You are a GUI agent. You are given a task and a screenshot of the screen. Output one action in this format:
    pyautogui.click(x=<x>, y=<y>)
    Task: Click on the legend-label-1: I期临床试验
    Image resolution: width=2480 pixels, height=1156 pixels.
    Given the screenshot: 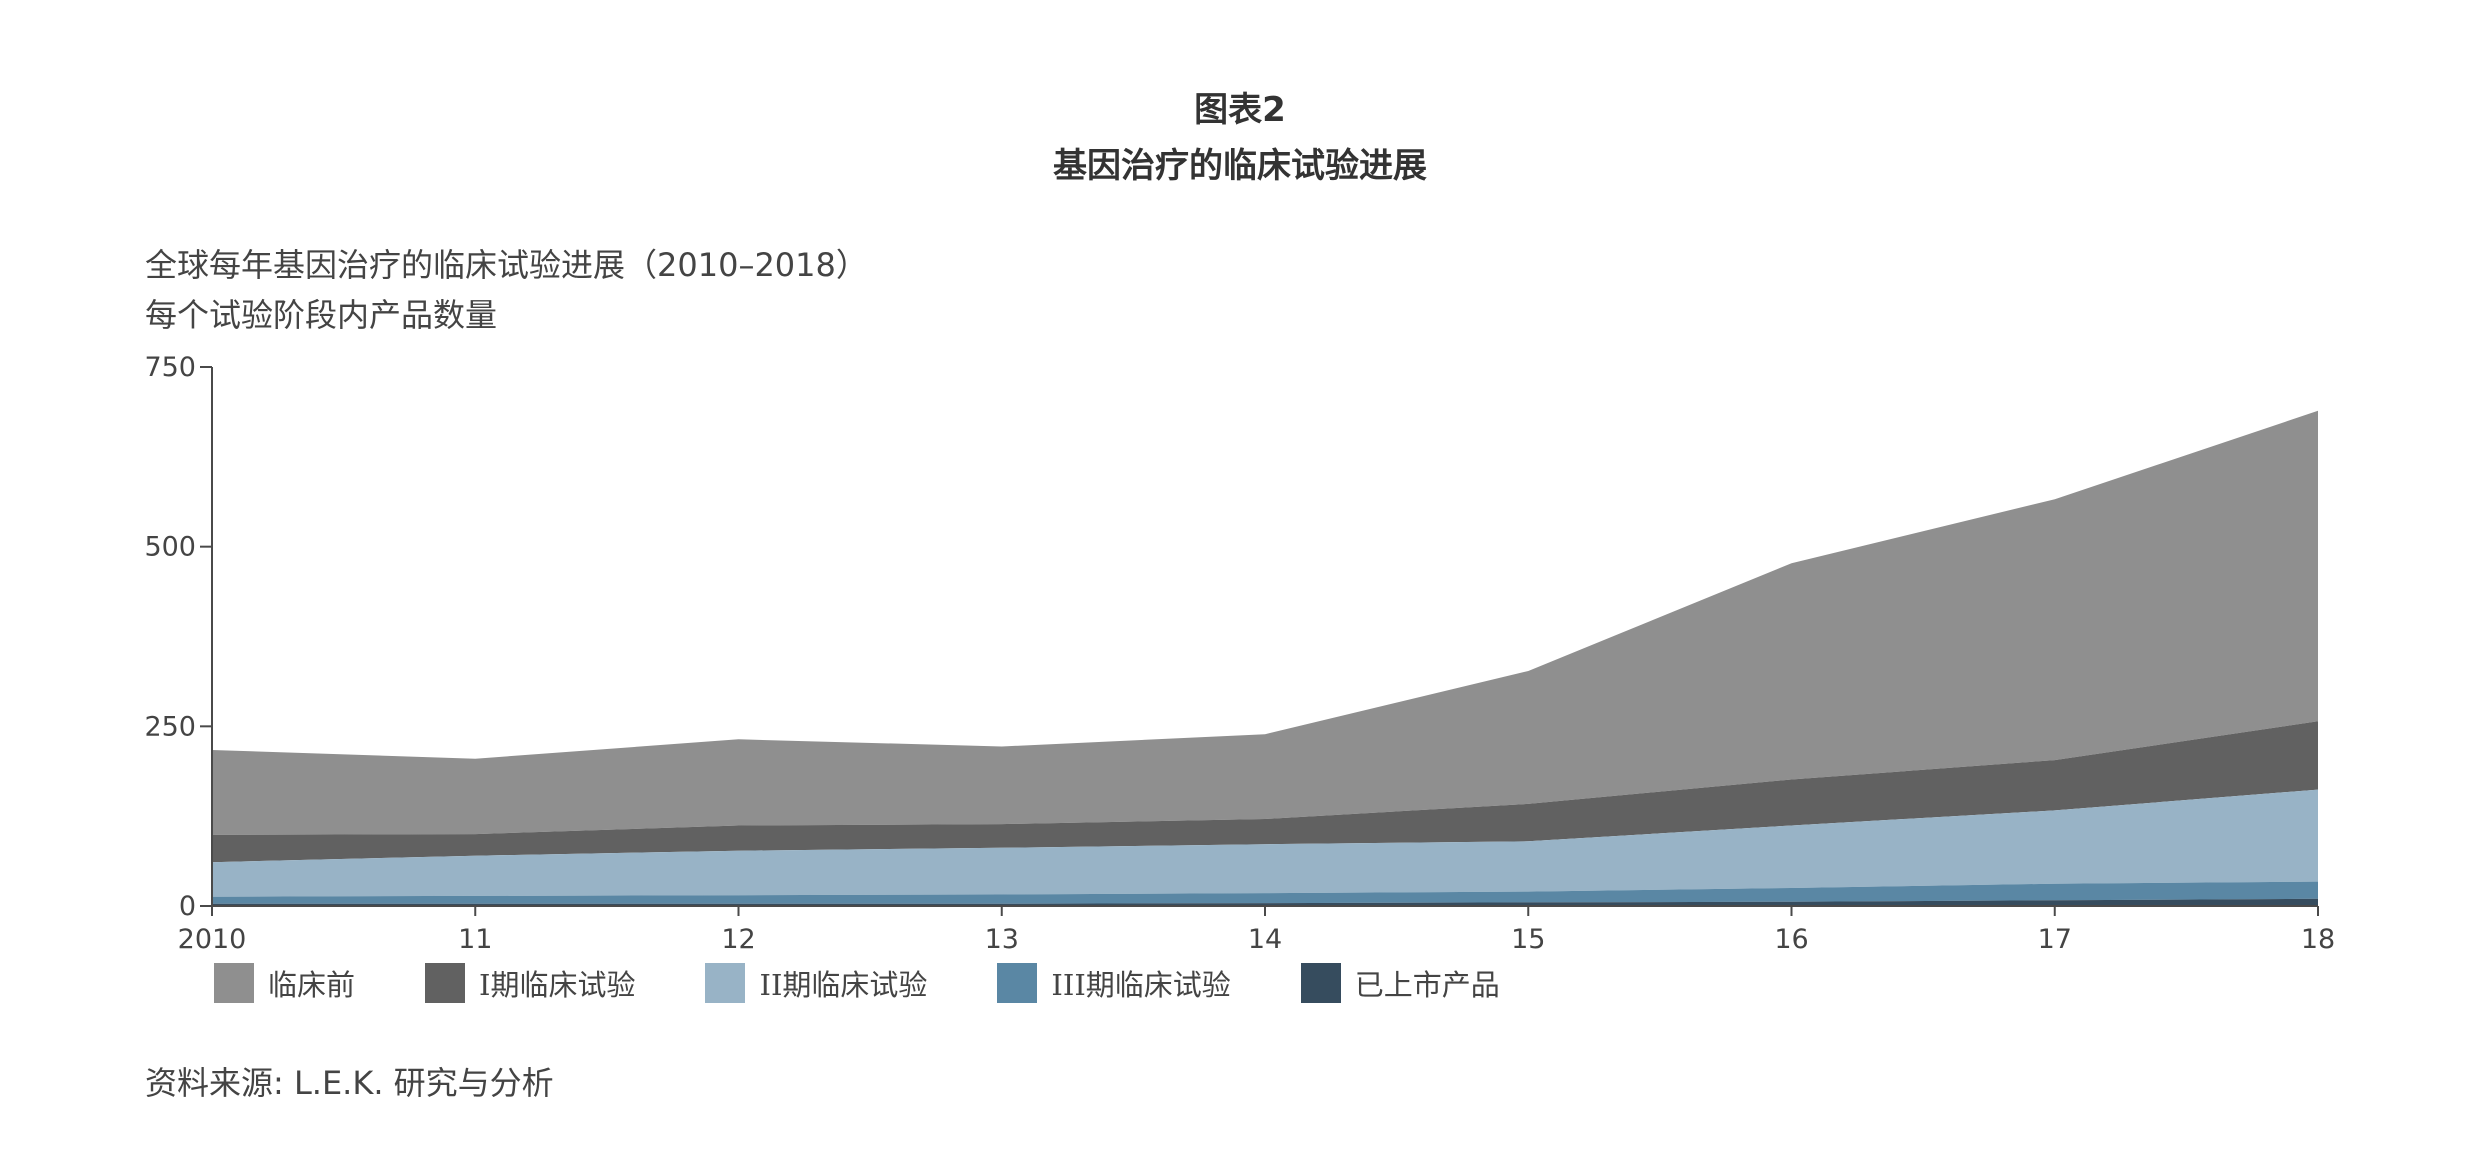 What is the action you would take?
    pyautogui.click(x=557, y=985)
    